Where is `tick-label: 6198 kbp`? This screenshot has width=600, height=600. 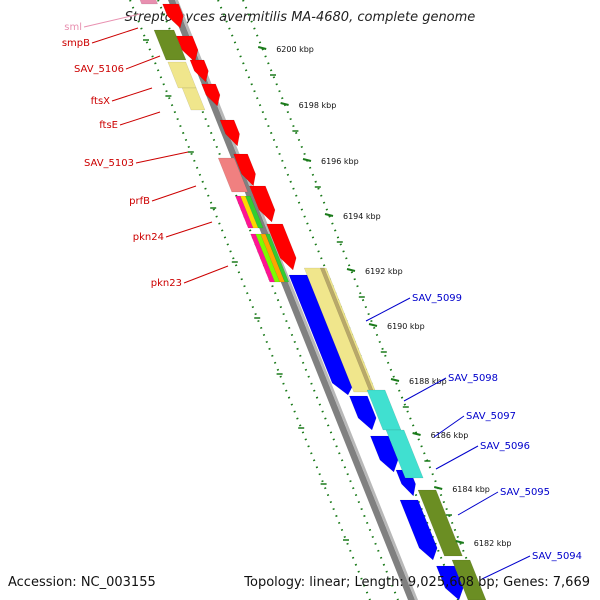
tick-label: 6198 kbp is located at coordinates (318, 105).